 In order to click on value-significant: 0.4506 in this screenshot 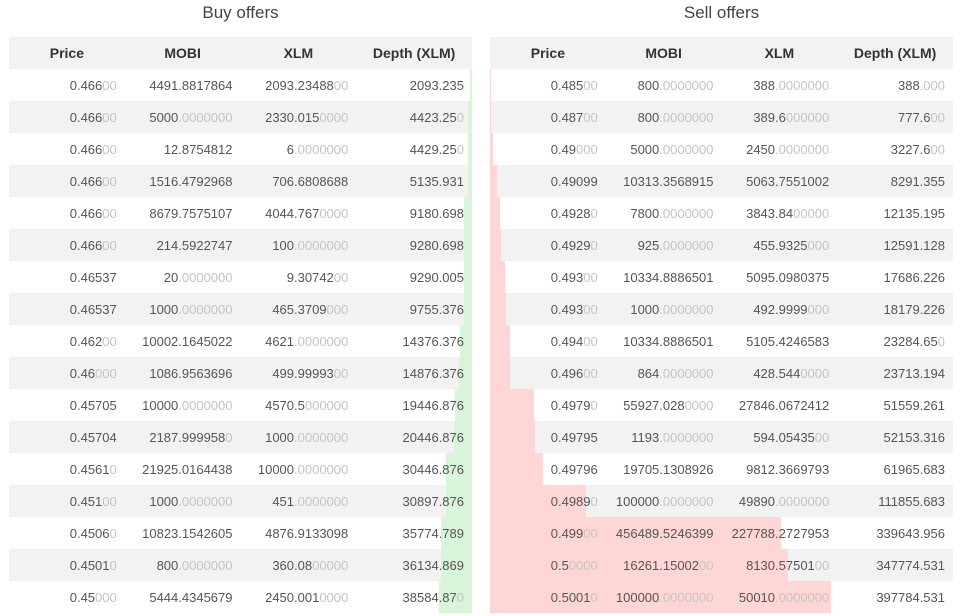, I will do `click(89, 533)`.